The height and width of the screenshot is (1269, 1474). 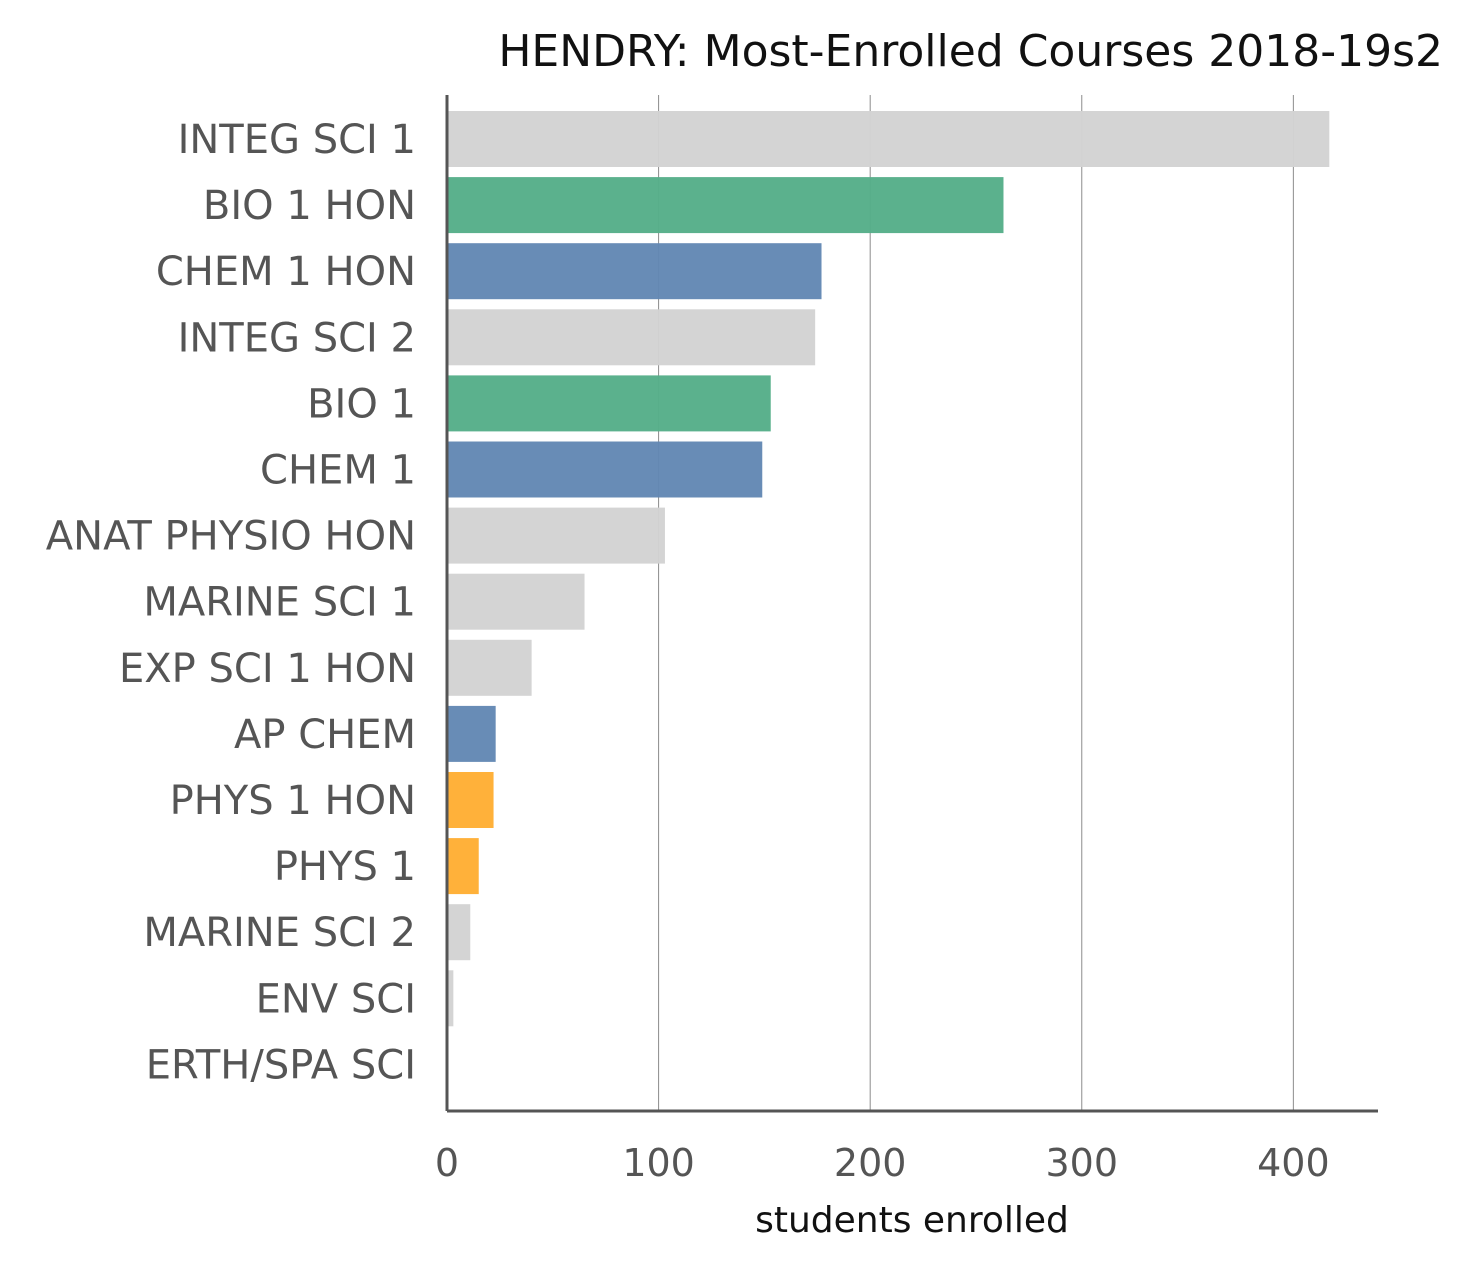 I want to click on category-label: AP CHEM, so click(x=325, y=735).